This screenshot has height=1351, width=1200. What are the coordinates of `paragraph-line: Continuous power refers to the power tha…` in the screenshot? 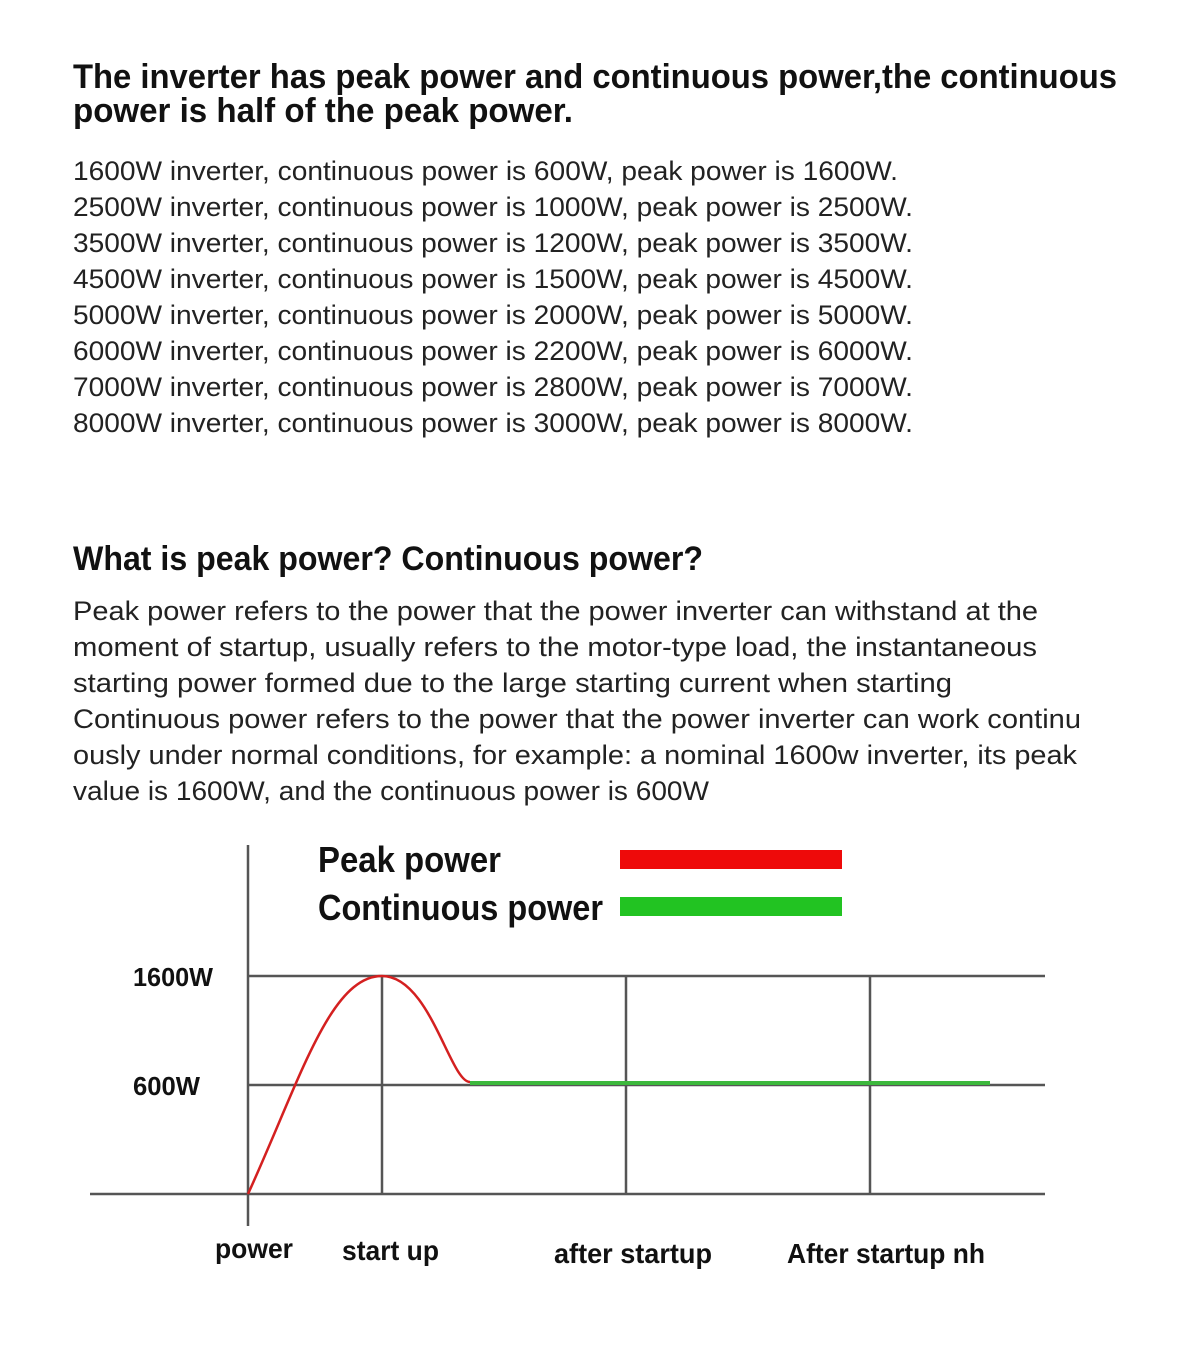 It's located at (577, 719).